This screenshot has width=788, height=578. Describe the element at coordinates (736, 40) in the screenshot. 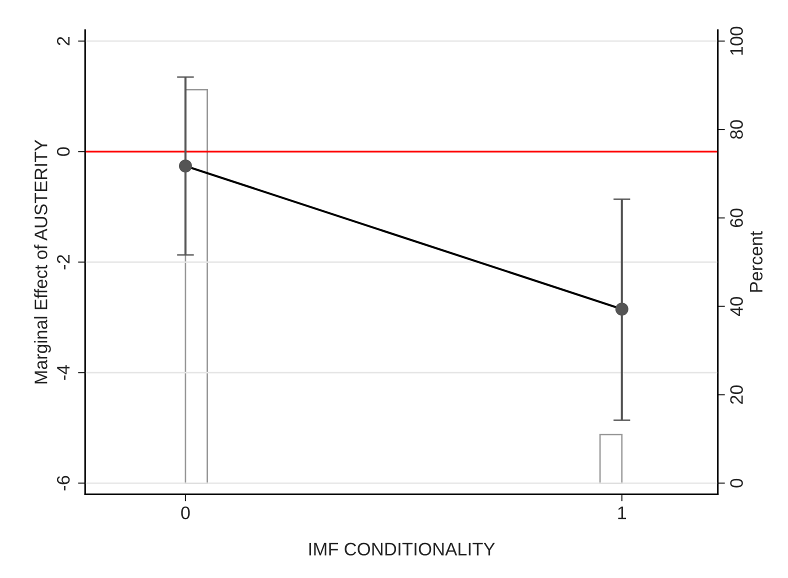

I see `y2-tick-label: 100` at that location.